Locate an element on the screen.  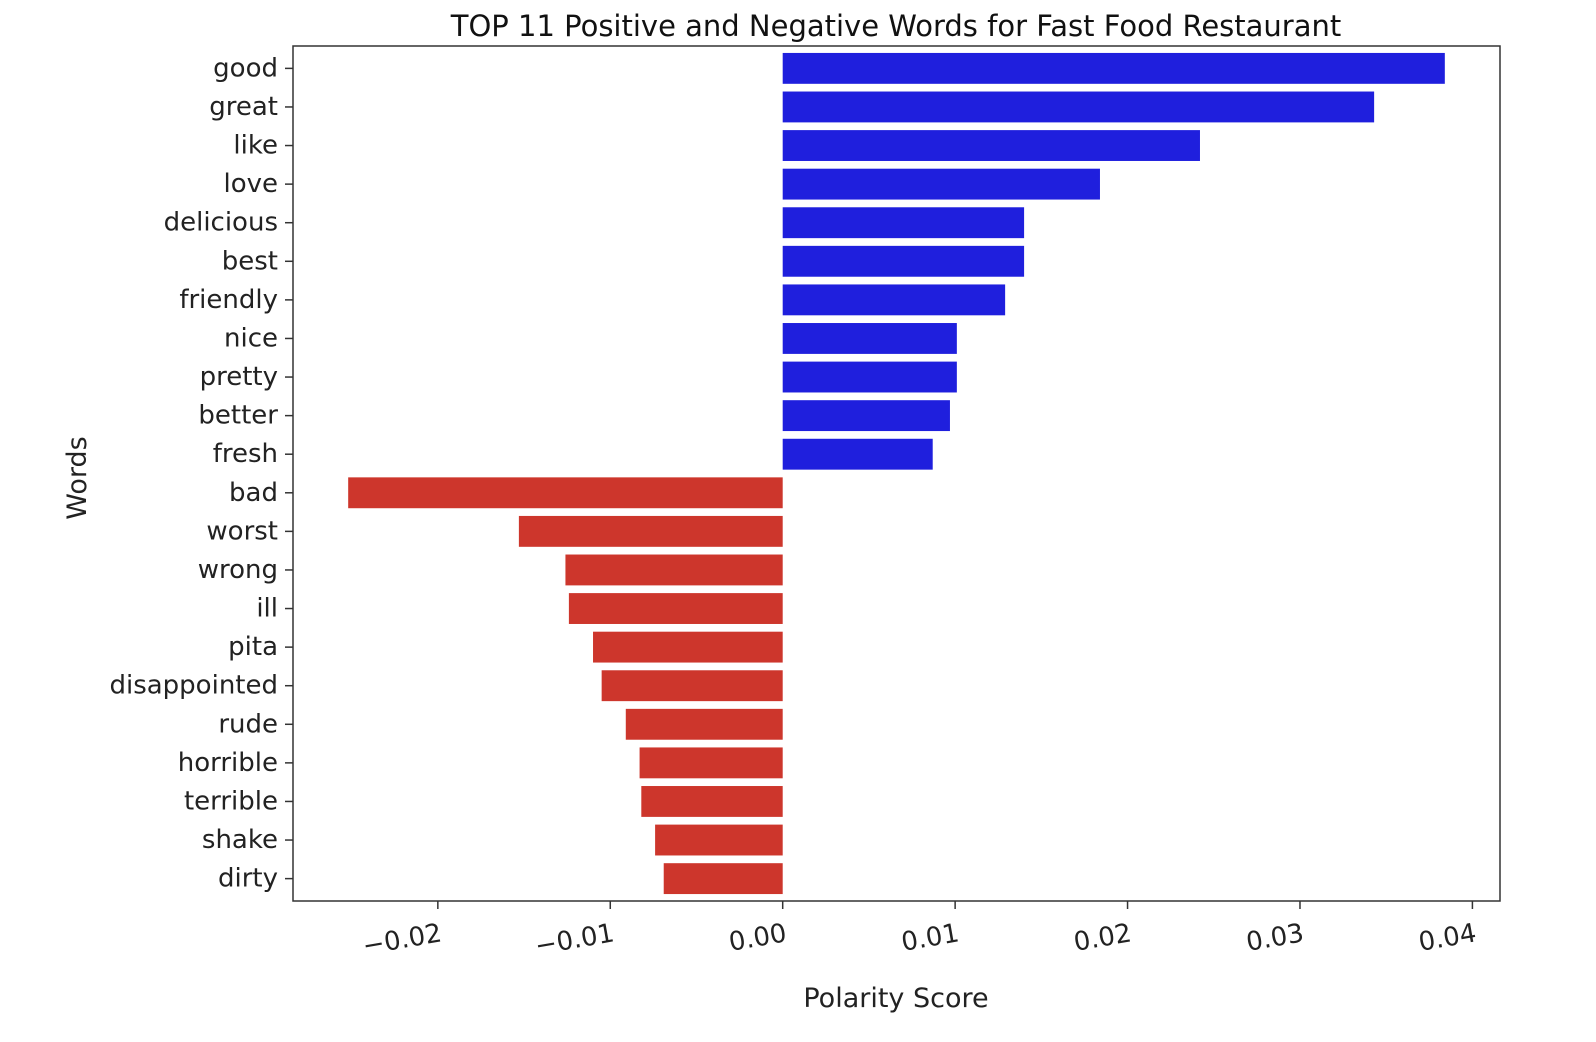
bar-great is located at coordinates (1078, 107).